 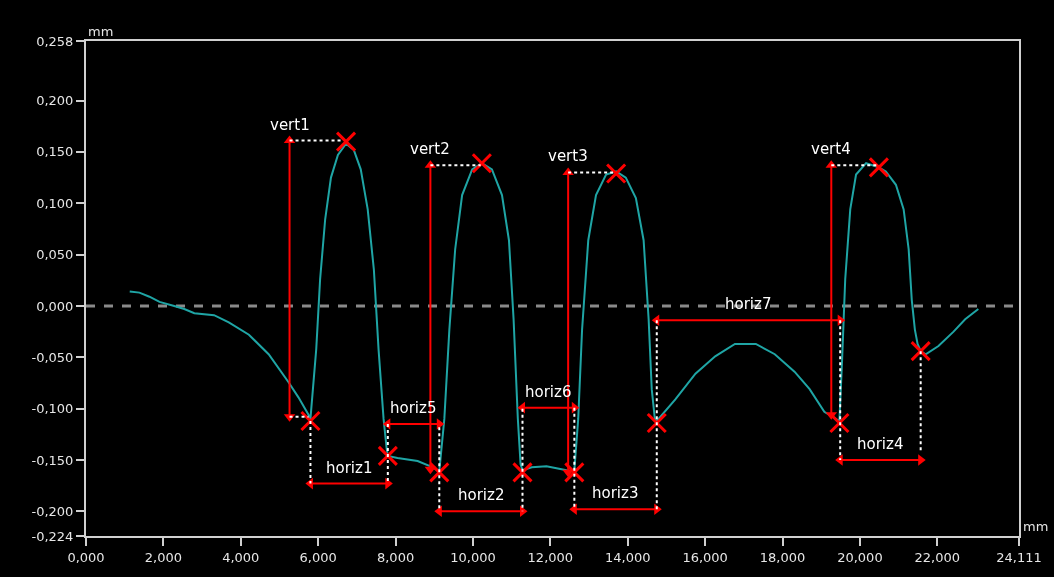 I want to click on x-tick-label: 2,000, so click(x=163, y=557).